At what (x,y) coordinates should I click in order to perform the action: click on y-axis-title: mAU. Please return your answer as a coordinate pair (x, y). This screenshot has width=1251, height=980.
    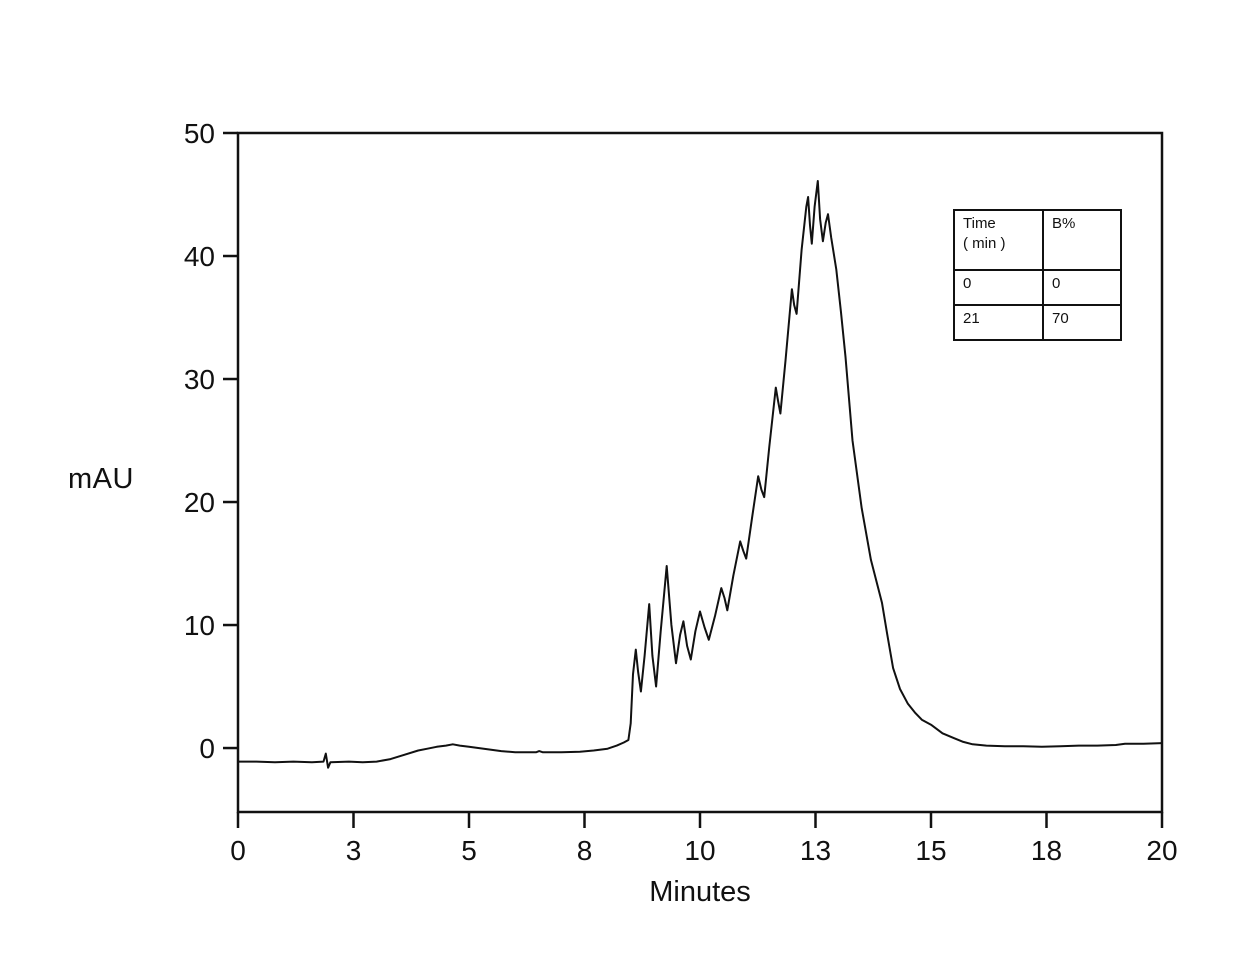
    Looking at the image, I should click on (101, 479).